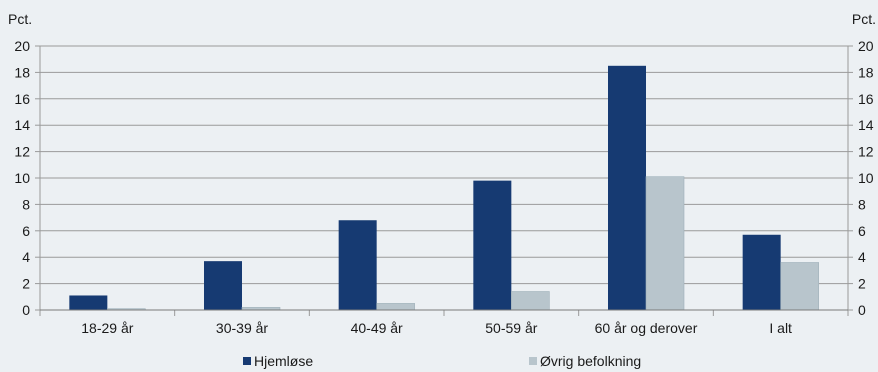 This screenshot has width=878, height=372. What do you see at coordinates (442, 361) in the screenshot?
I see `legend: Hjemløse Øvrig befolkning` at bounding box center [442, 361].